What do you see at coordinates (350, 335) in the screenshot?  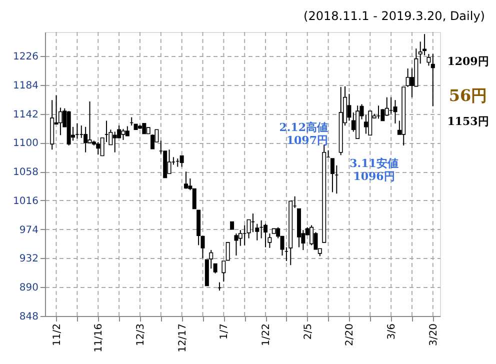 I see `x-tick-label: 2/20` at bounding box center [350, 335].